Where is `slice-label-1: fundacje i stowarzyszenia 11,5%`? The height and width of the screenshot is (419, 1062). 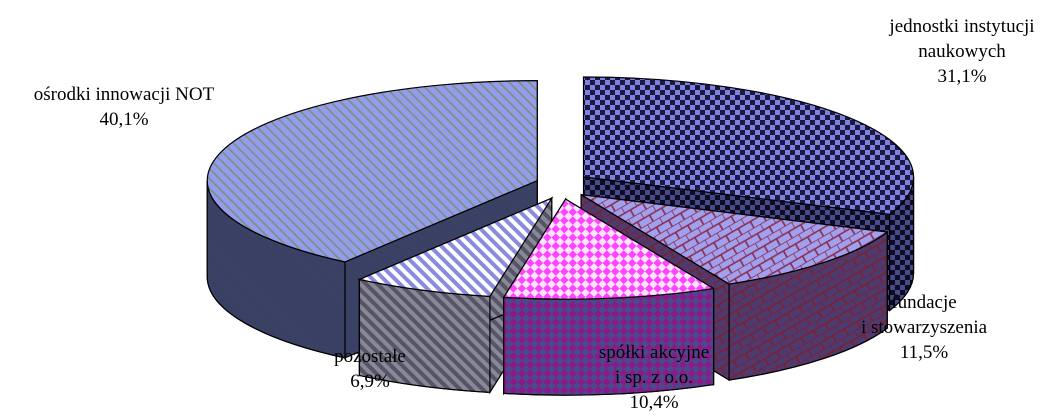
slice-label-1: fundacje i stowarzyszenia 11,5% is located at coordinates (924, 327).